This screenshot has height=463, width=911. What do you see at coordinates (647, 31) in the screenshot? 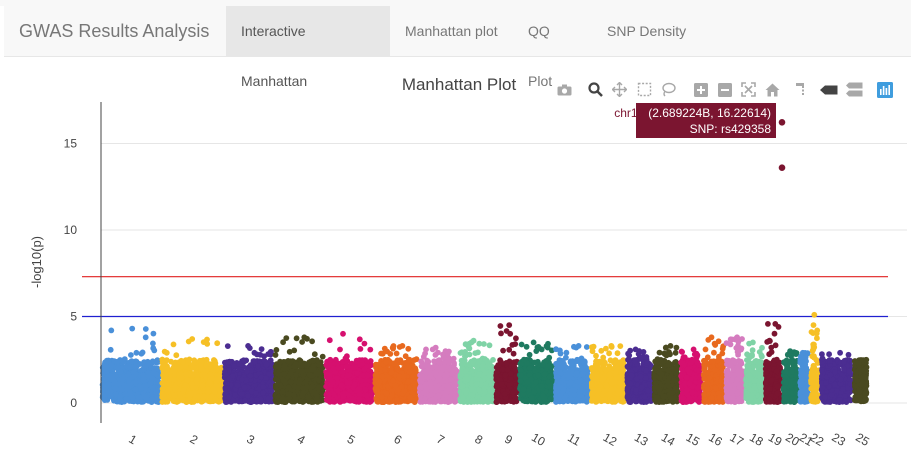
I see `tab-snp-density: SNP Density` at bounding box center [647, 31].